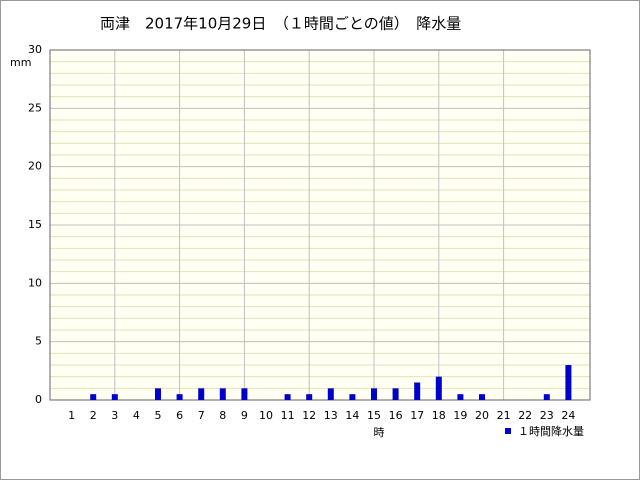 The height and width of the screenshot is (480, 640). What do you see at coordinates (201, 415) in the screenshot?
I see `x-tick-label: 7` at bounding box center [201, 415].